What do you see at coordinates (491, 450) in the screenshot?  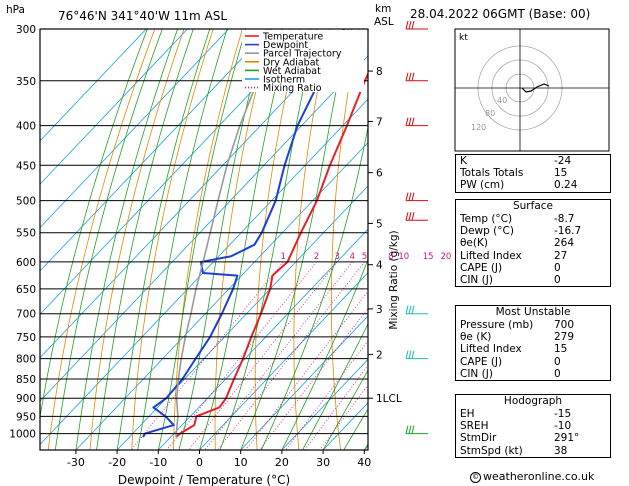 I see `hodo-label: StmSpd (kt)` at bounding box center [491, 450].